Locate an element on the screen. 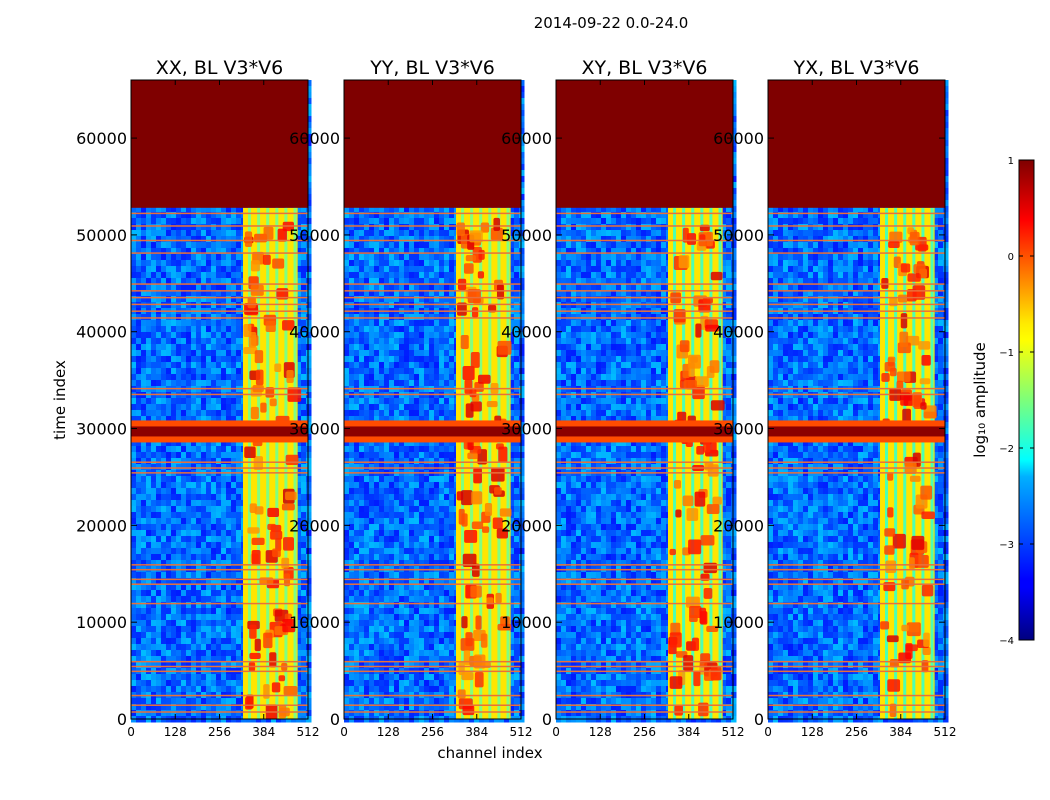  x-tick-label: 128 is located at coordinates (388, 732).